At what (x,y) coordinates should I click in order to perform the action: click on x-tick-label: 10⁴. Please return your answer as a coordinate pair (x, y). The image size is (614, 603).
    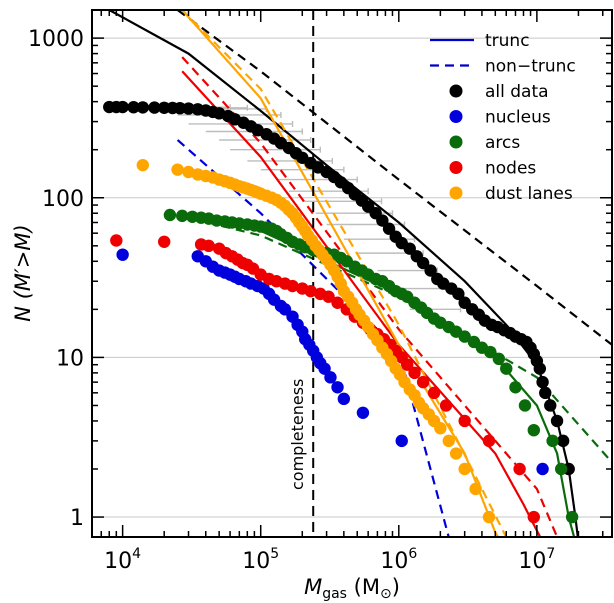
    Looking at the image, I should click on (122, 560).